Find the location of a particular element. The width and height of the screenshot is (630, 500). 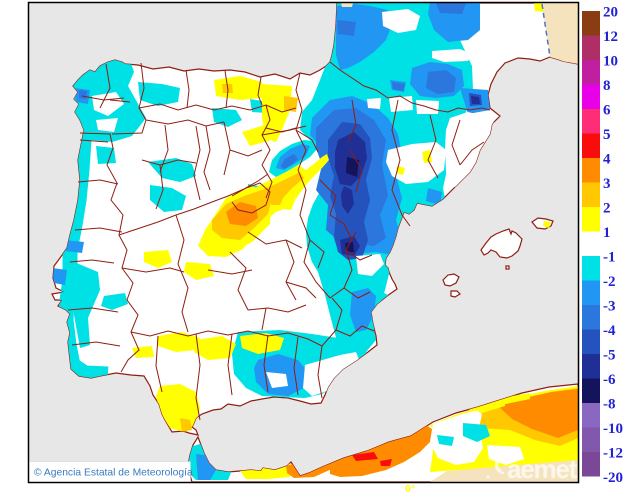

svg-text: -4 is located at coordinates (609, 331).